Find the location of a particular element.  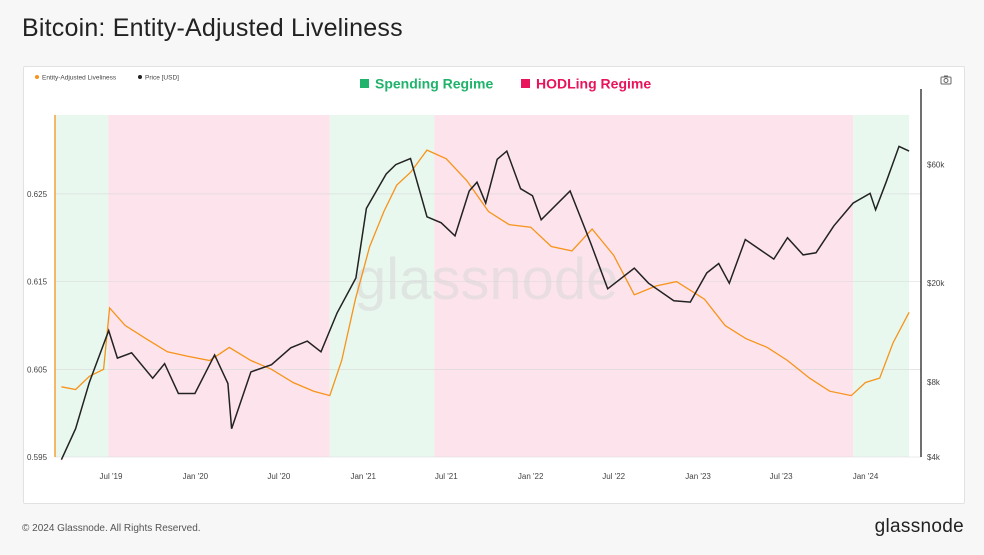

legend: Entity-Adjusted Liveliness Price [USD] is located at coordinates (107, 78).